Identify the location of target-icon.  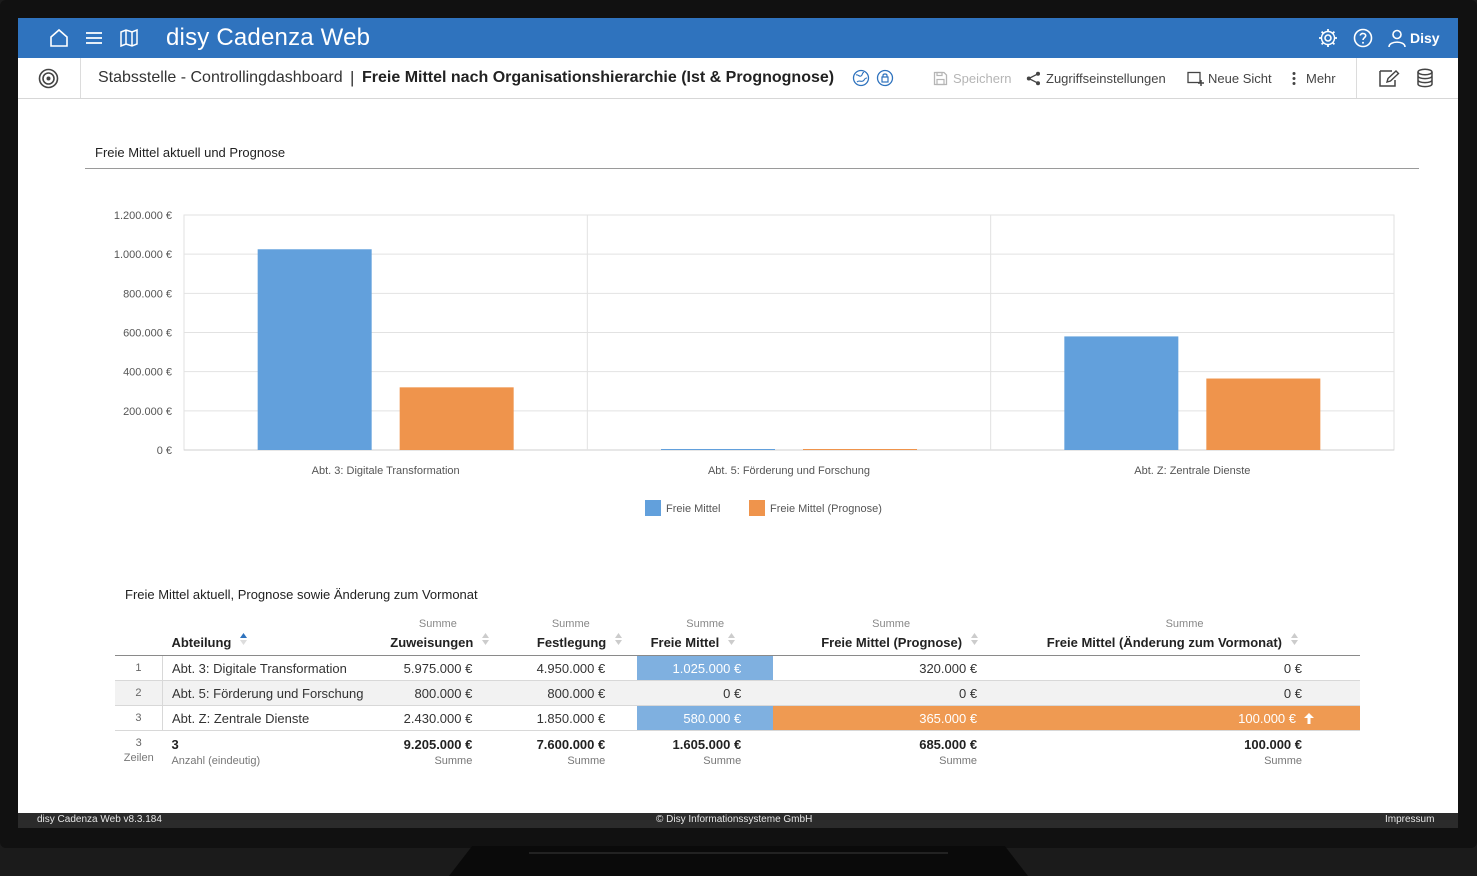
(48, 78).